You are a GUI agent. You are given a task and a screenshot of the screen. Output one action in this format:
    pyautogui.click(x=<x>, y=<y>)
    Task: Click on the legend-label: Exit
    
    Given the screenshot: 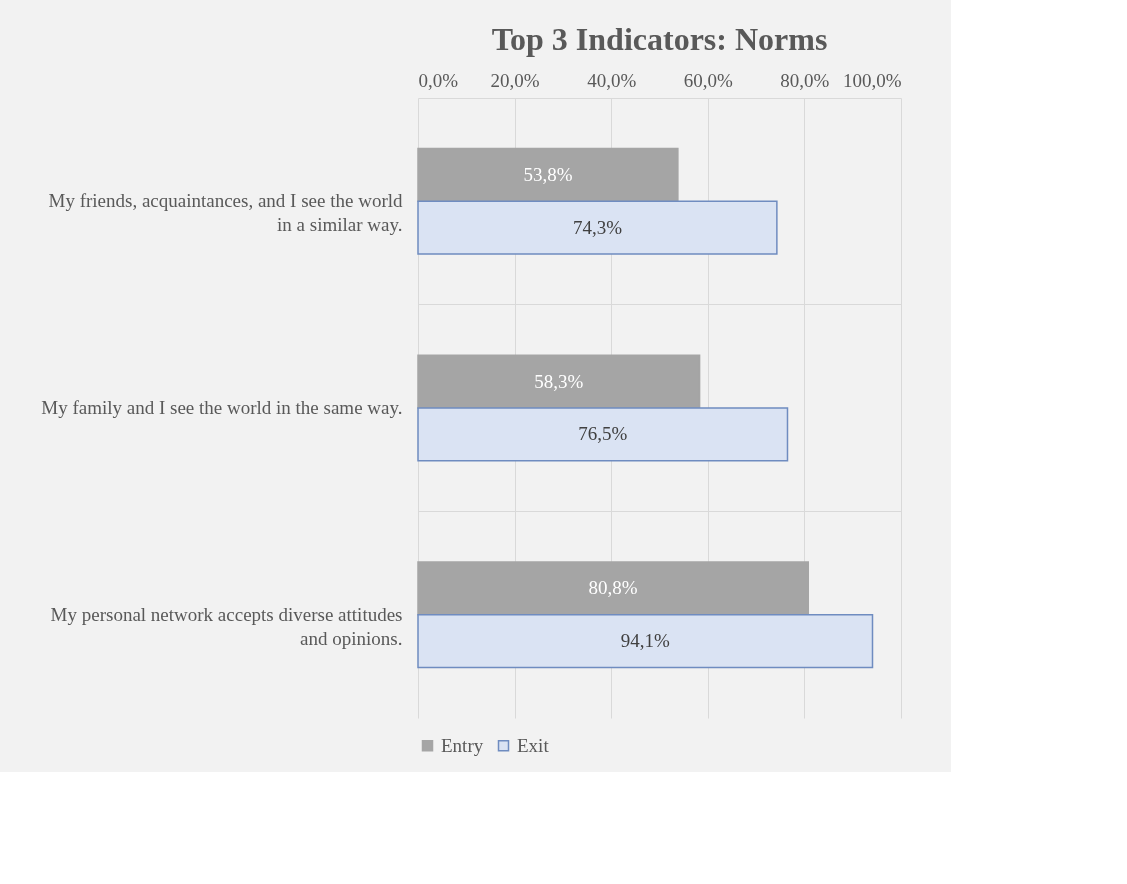 What is the action you would take?
    pyautogui.click(x=533, y=745)
    